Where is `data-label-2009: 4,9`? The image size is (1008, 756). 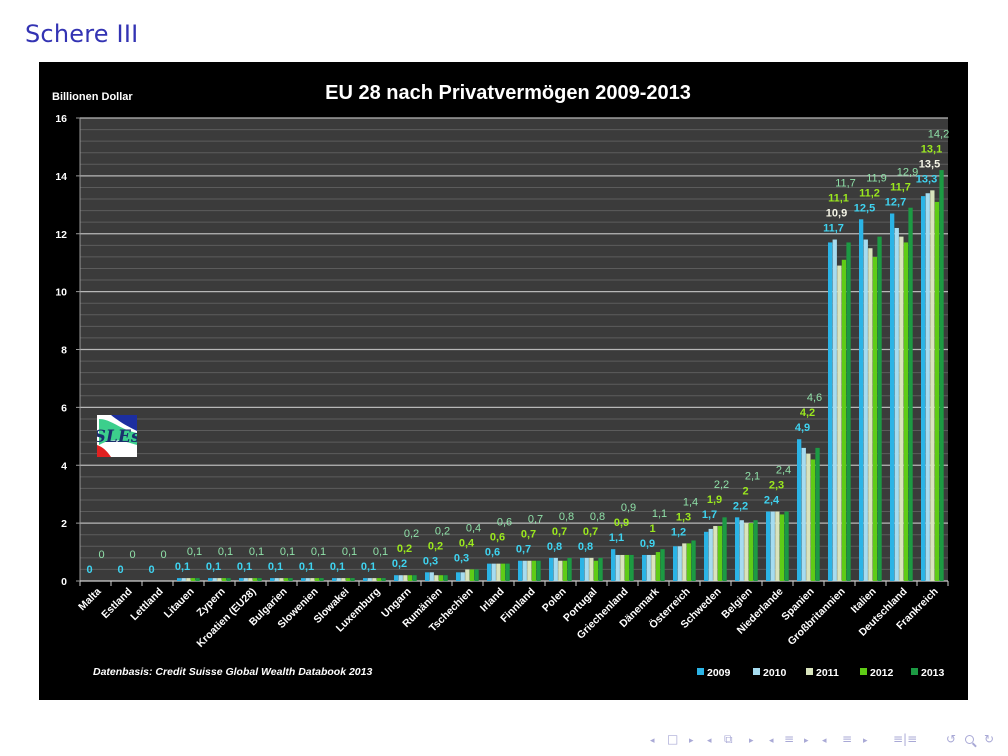
data-label-2009: 4,9 is located at coordinates (802, 428).